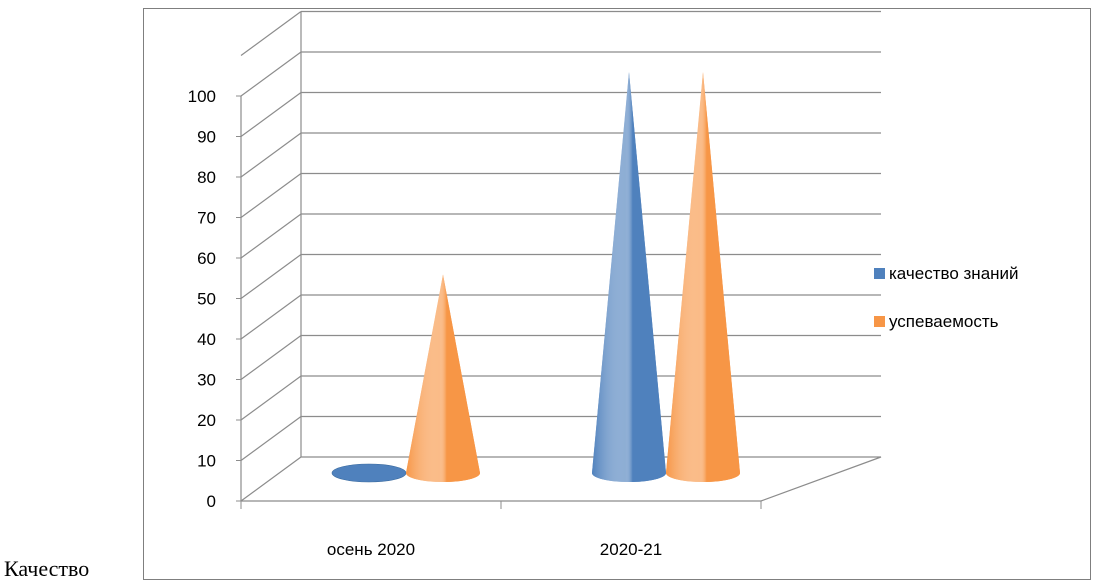 This screenshot has width=1099, height=588. What do you see at coordinates (206, 137) in the screenshot?
I see `y-tick-label: 90` at bounding box center [206, 137].